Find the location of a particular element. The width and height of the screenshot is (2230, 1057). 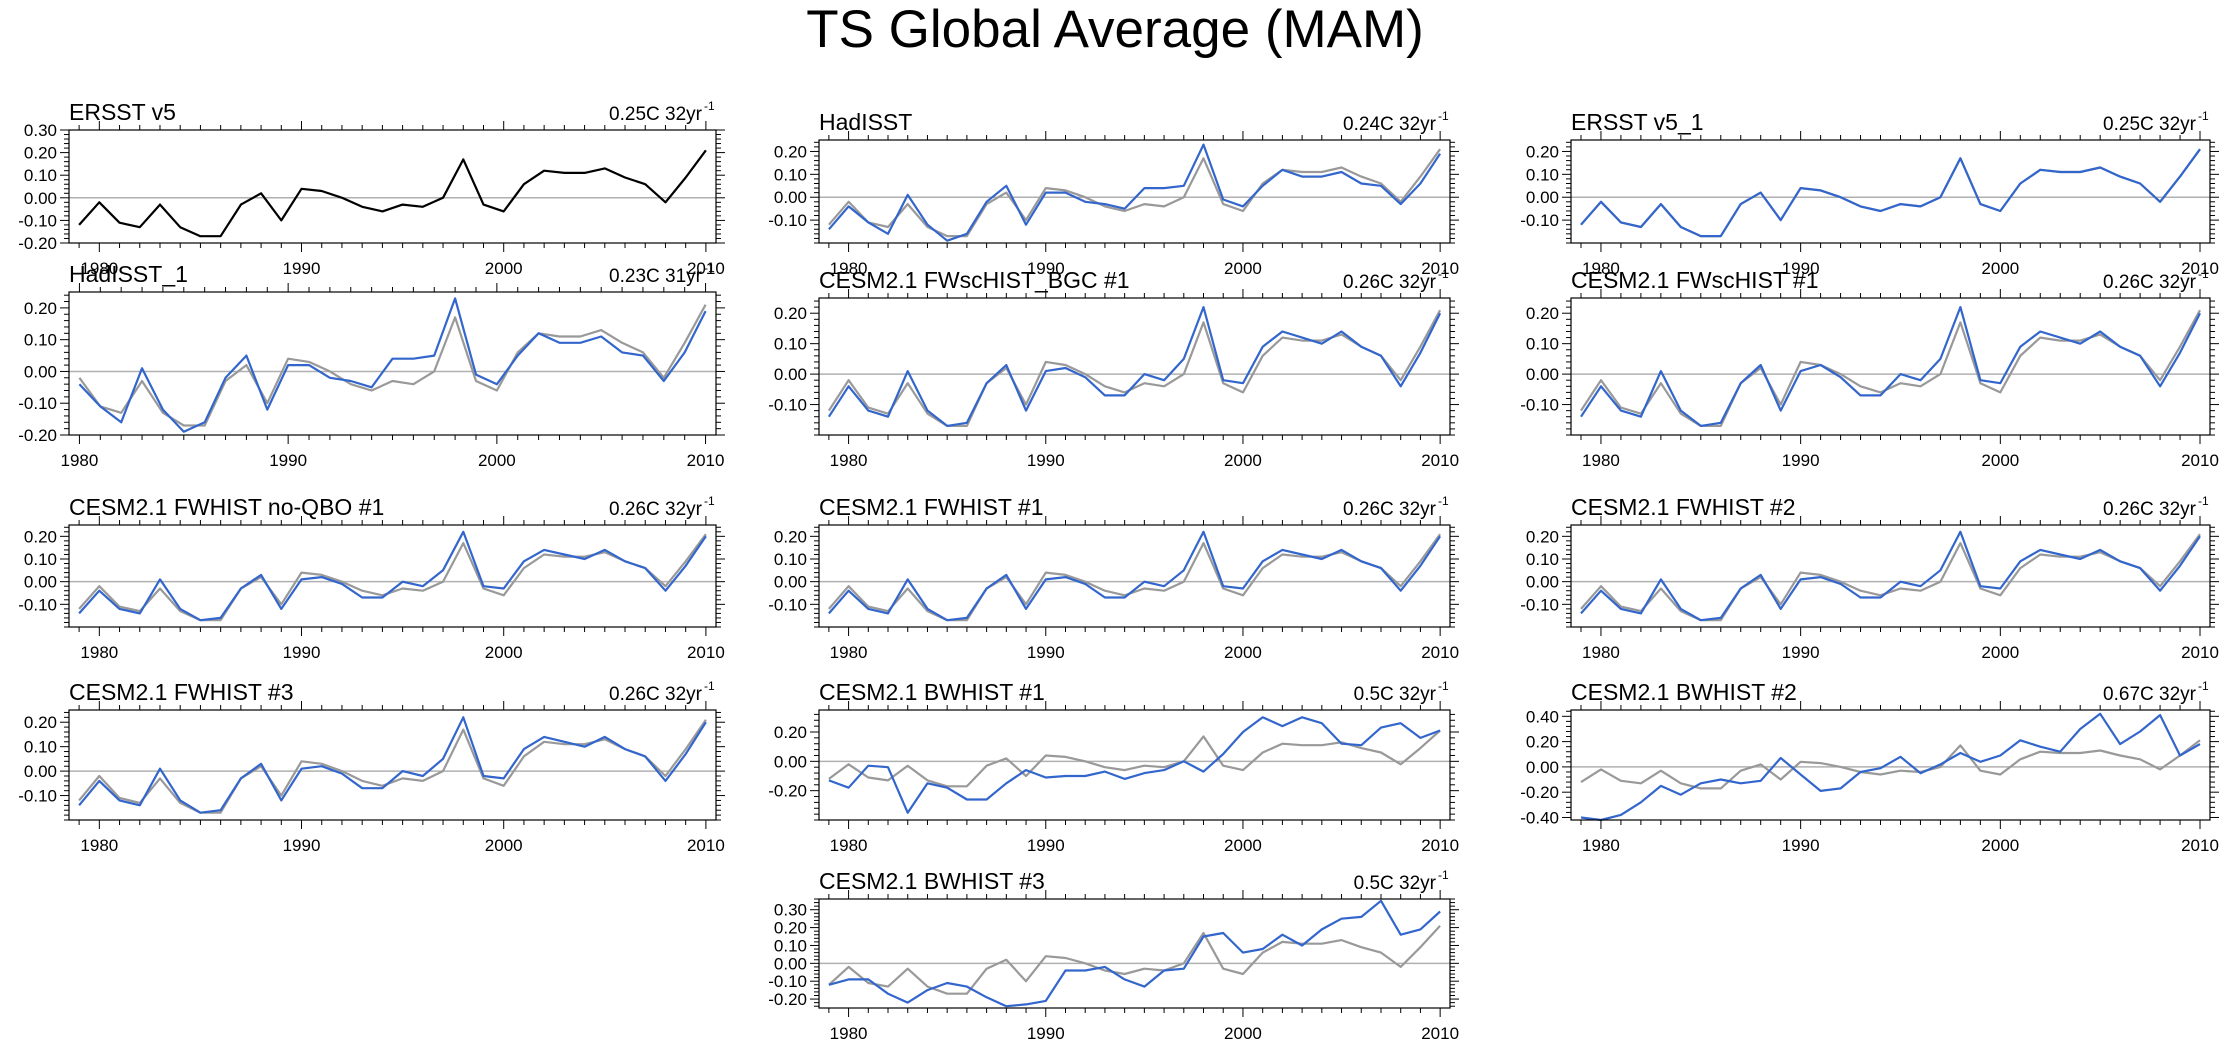

trend-label: 0.25C 32yr is located at coordinates (656, 114).